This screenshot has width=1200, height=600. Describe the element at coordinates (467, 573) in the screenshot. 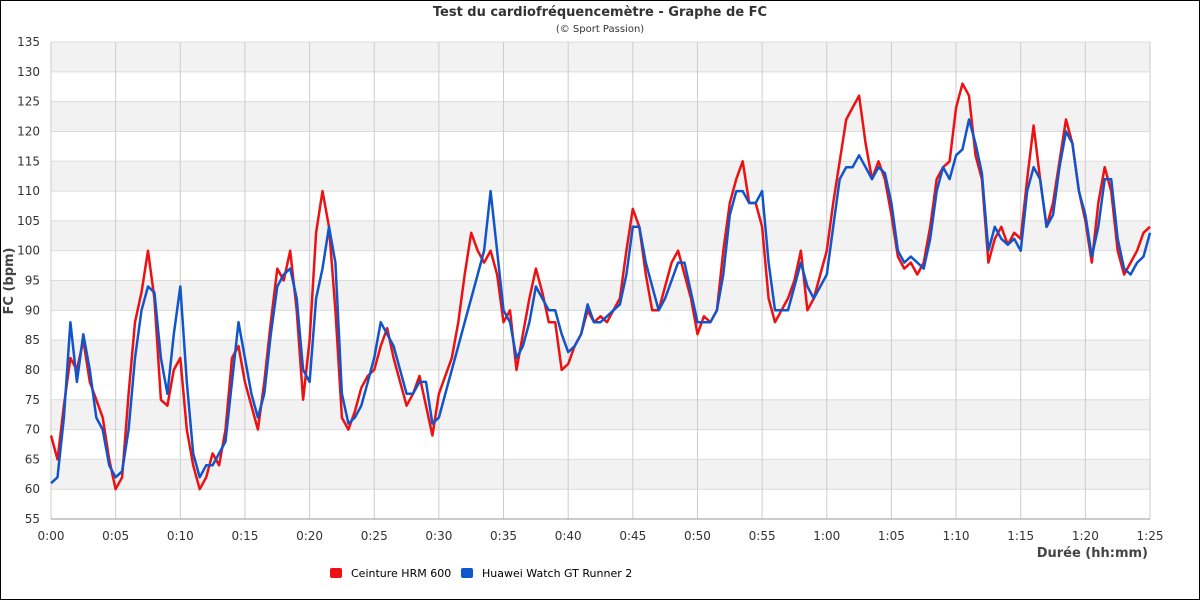

I see `legend-swatch-blue` at that location.